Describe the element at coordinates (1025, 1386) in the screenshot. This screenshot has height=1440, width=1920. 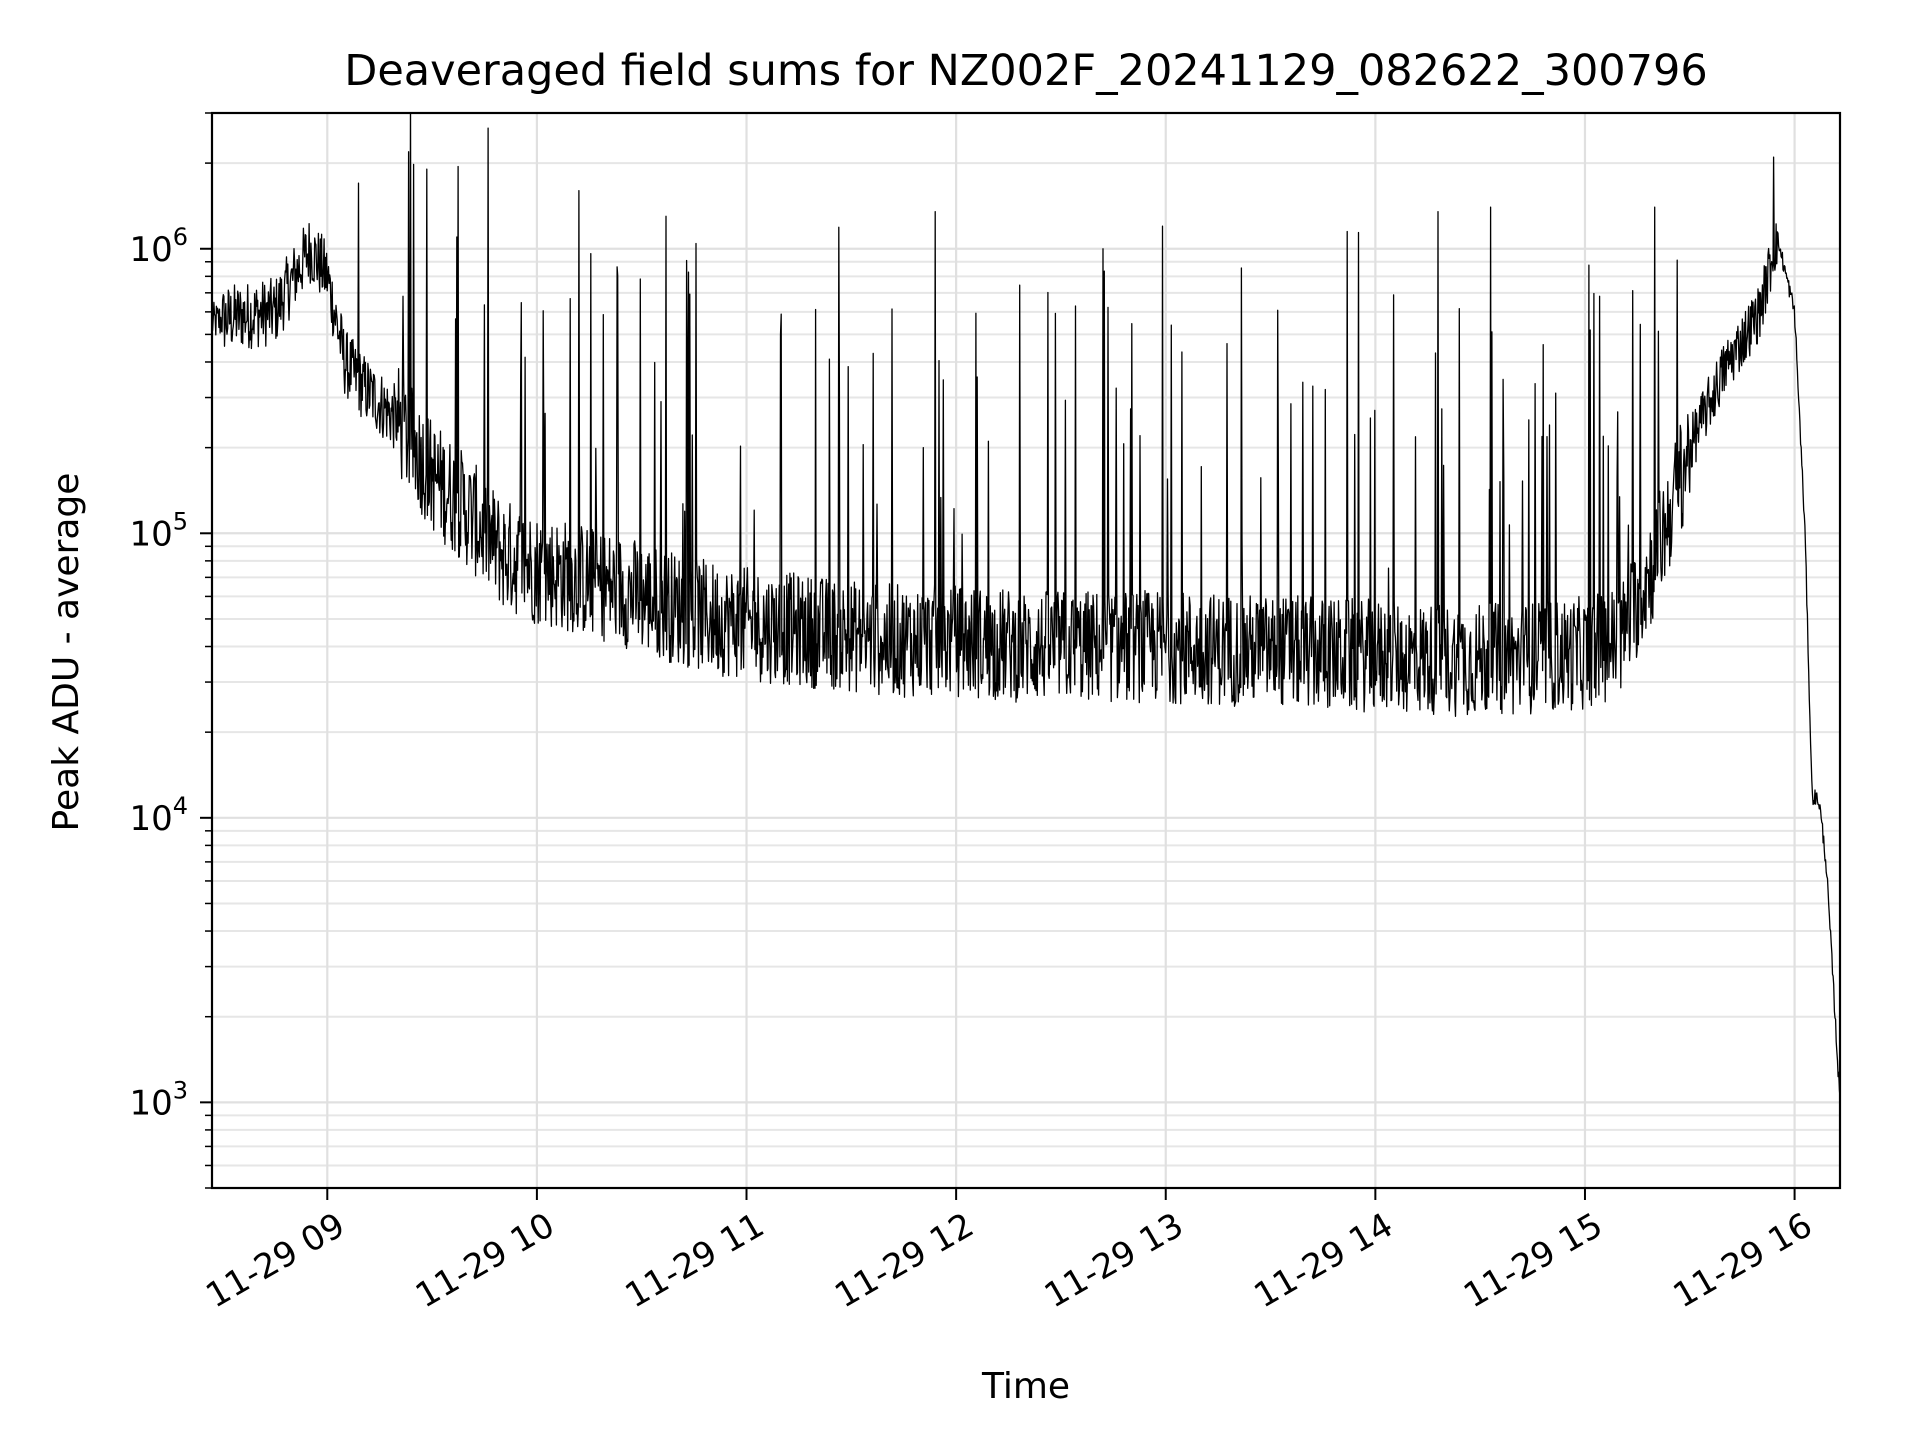
I see `x-axis-label: Time` at that location.